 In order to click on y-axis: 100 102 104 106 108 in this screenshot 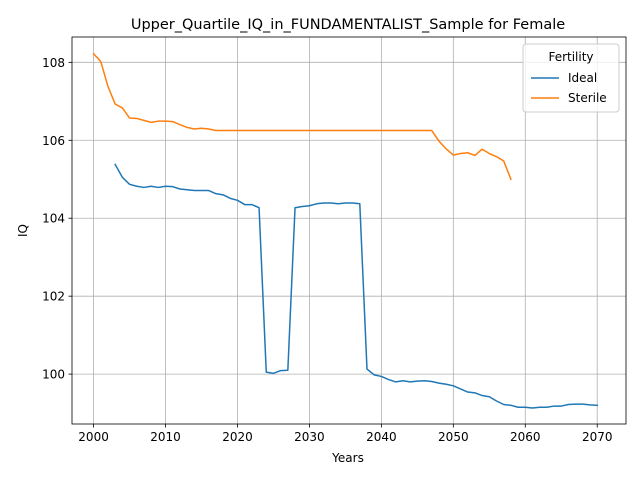, I will do `click(57, 219)`.